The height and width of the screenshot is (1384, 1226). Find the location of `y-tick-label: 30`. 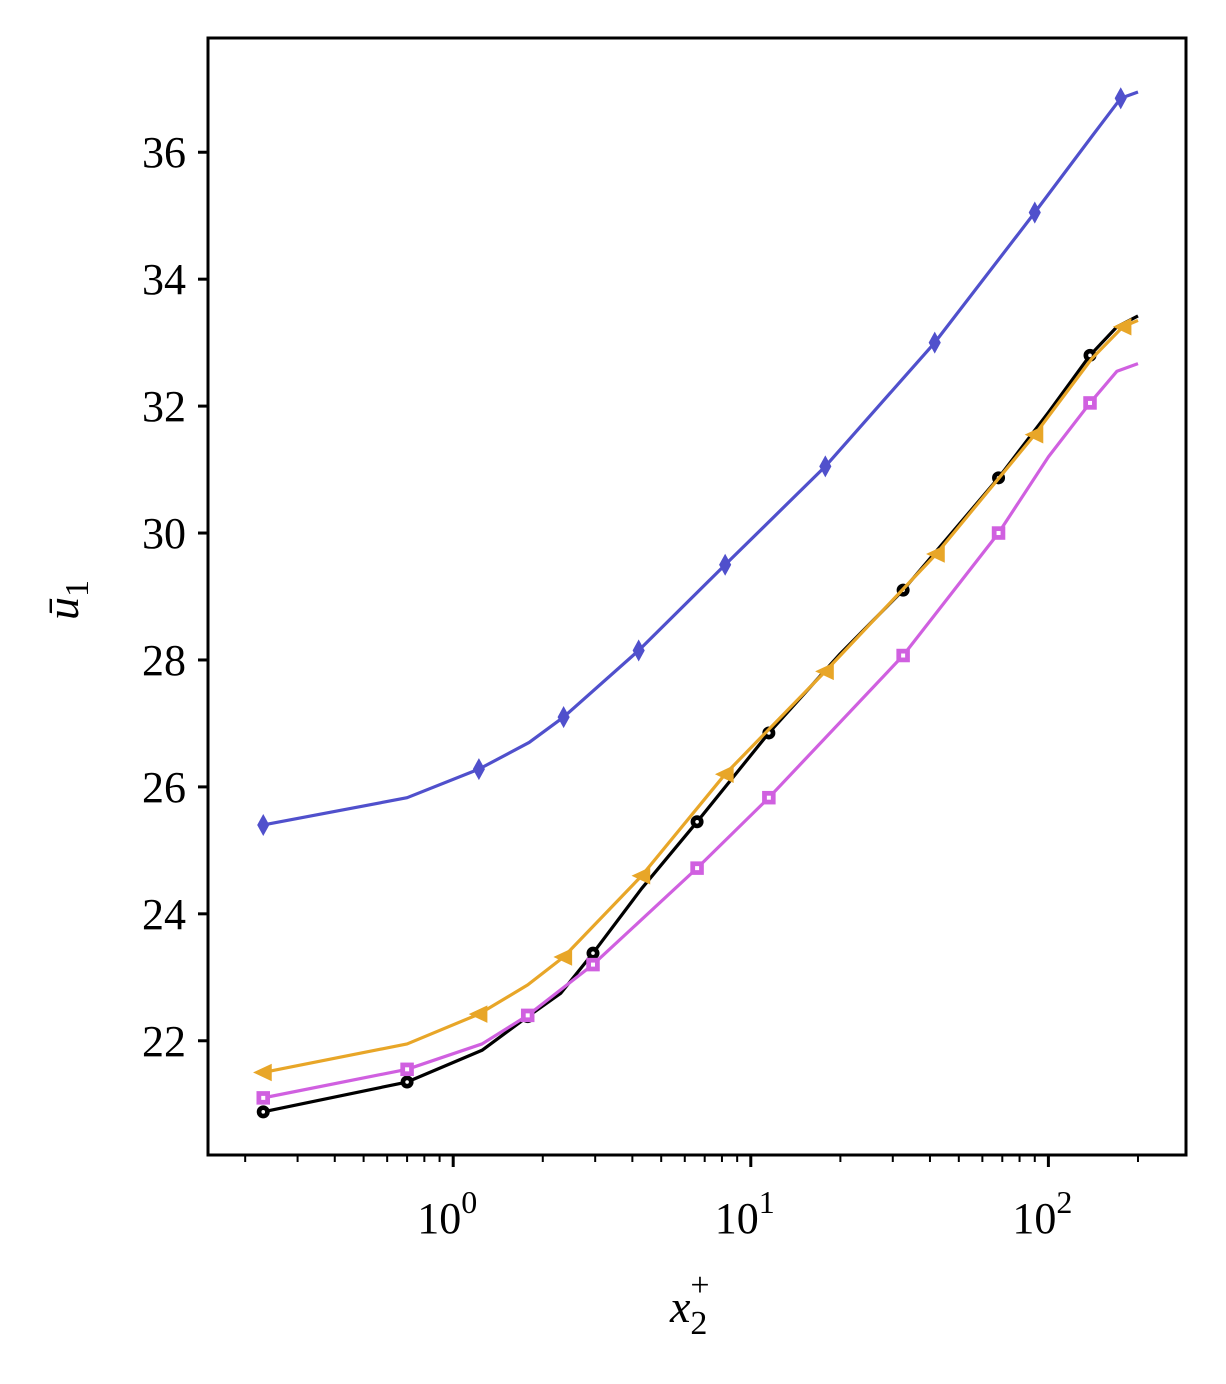

y-tick-label: 30 is located at coordinates (164, 533).